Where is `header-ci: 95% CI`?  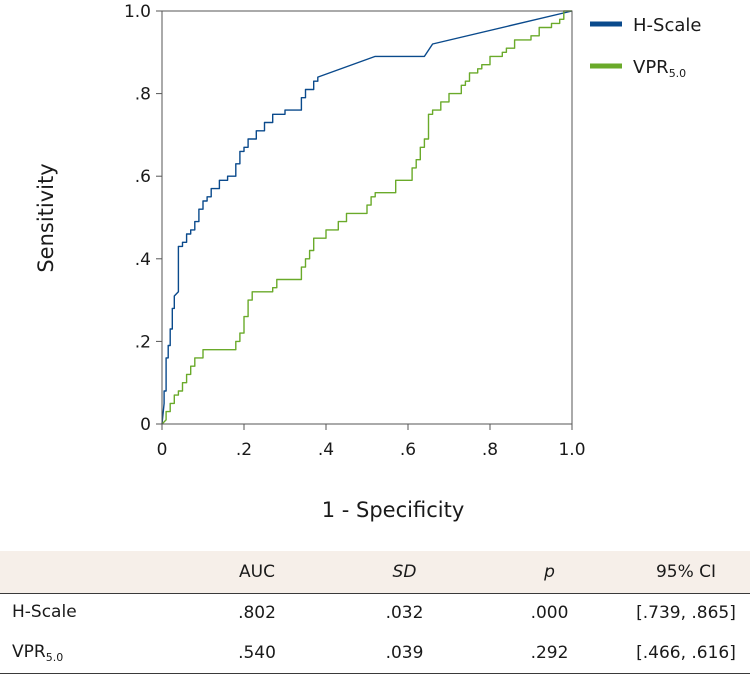 header-ci: 95% CI is located at coordinates (686, 572).